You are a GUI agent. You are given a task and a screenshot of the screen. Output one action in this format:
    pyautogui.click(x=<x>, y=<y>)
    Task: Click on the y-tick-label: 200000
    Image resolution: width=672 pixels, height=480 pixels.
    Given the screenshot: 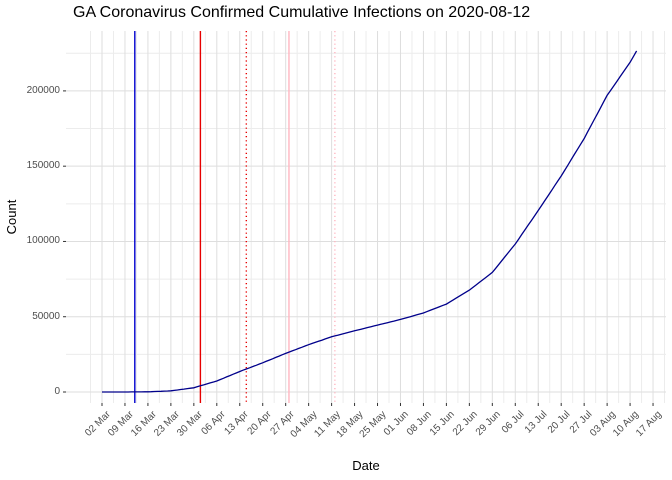 What is the action you would take?
    pyautogui.click(x=43, y=90)
    